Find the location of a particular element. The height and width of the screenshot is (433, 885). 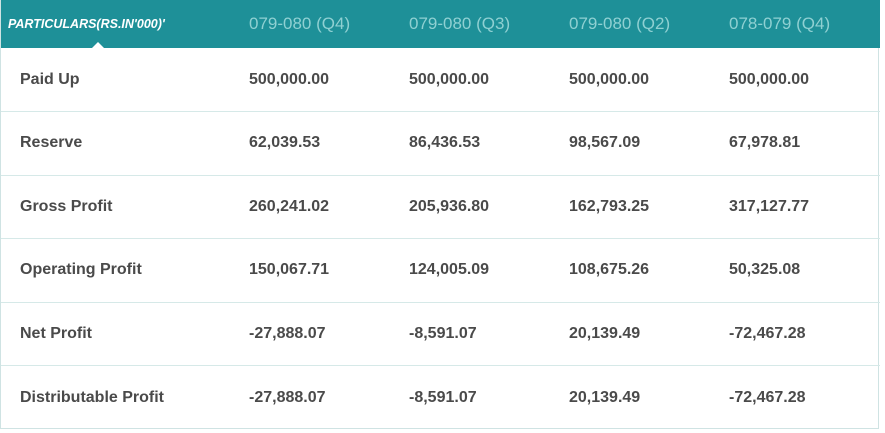

tab-079-080-q3: 079-080 (Q3) is located at coordinates (479, 24).